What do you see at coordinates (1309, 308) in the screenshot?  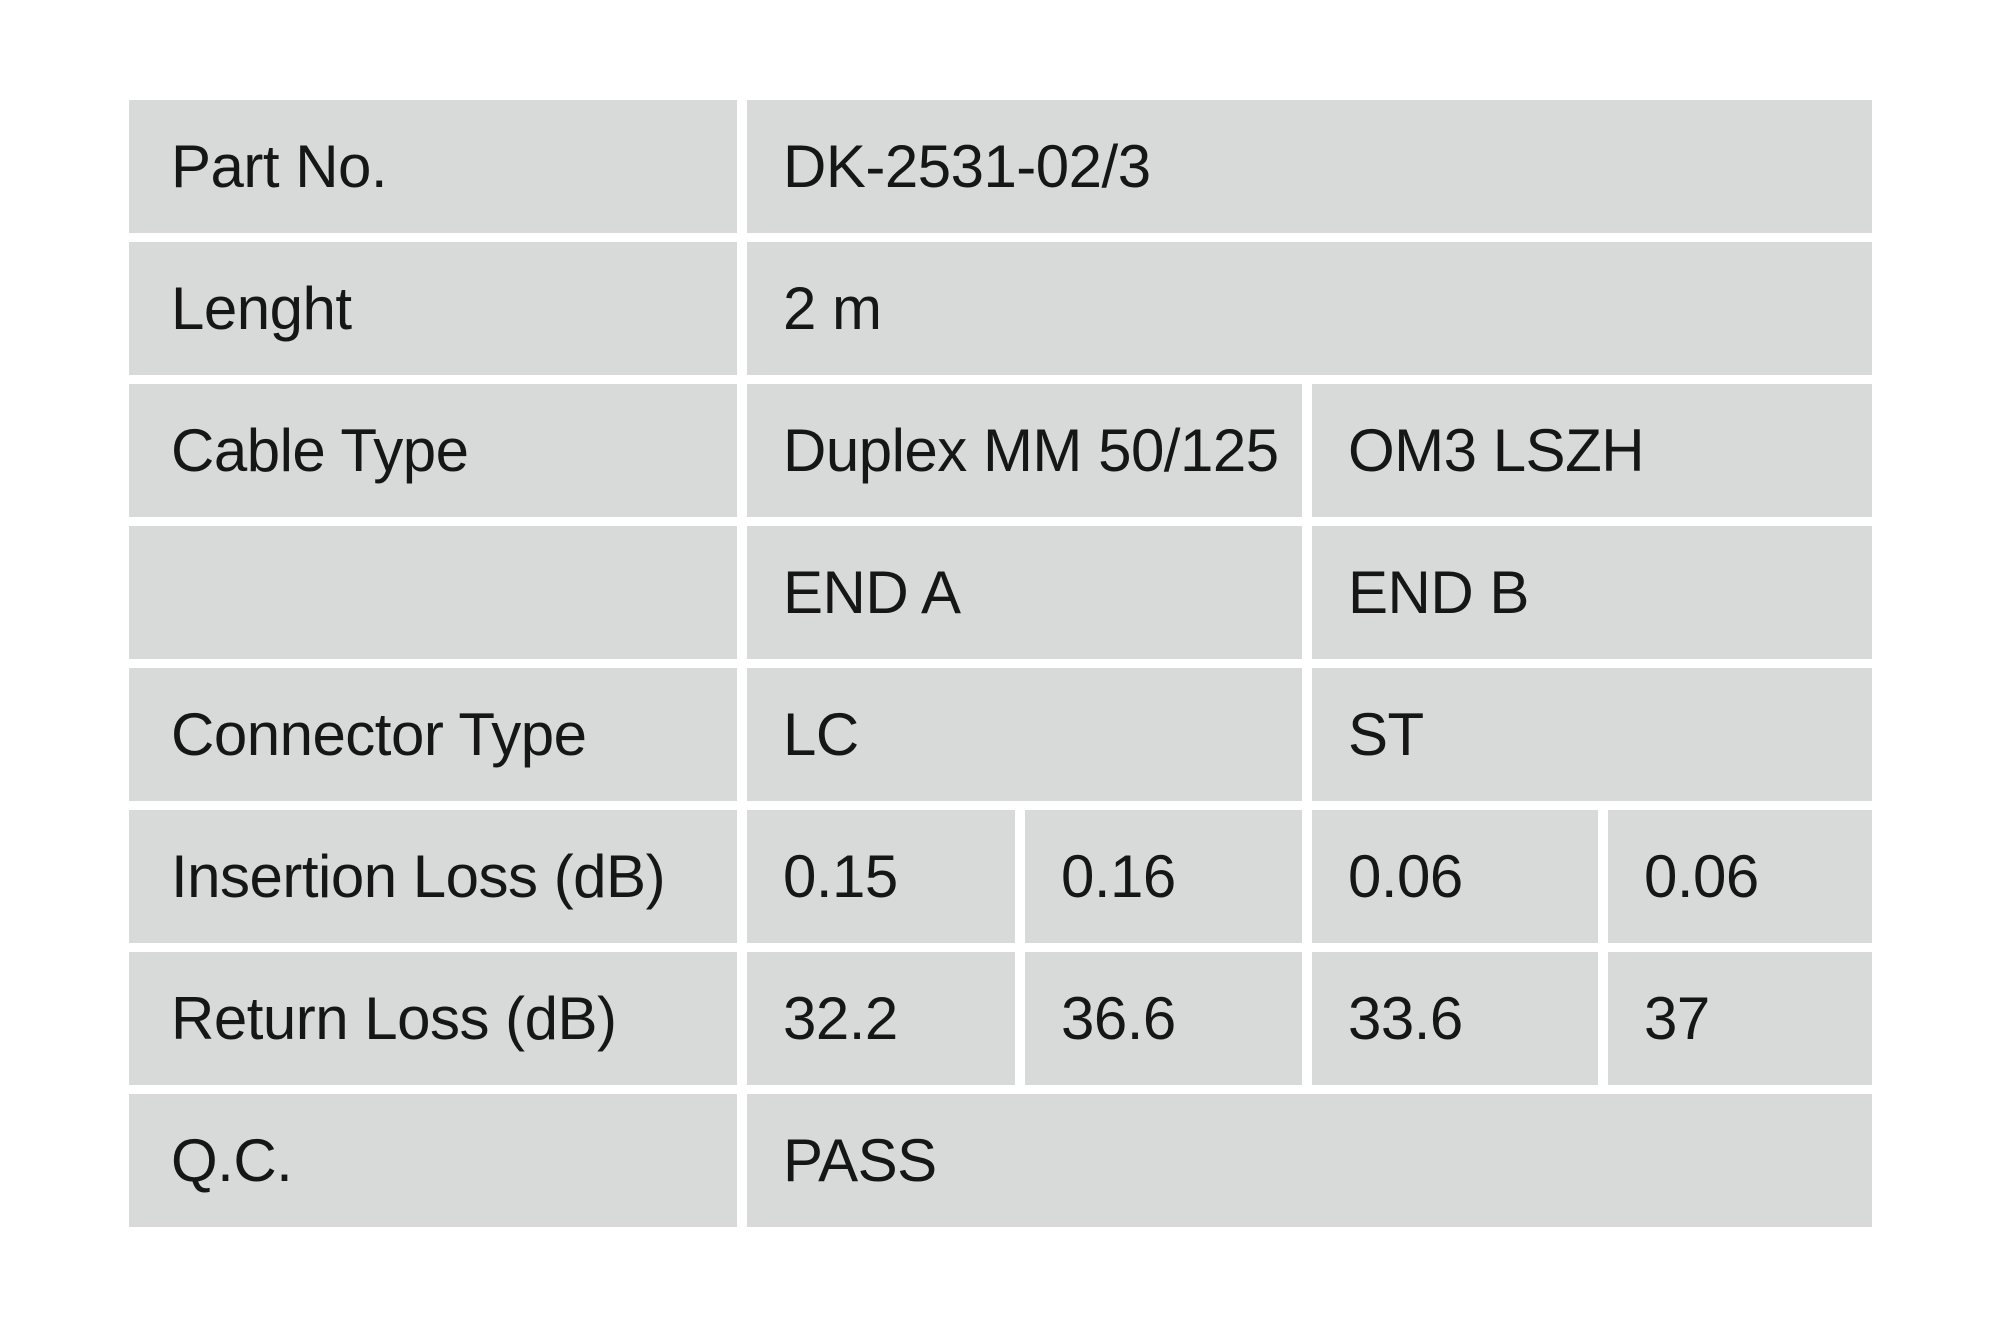 I see `length-value-cell: 2 m` at bounding box center [1309, 308].